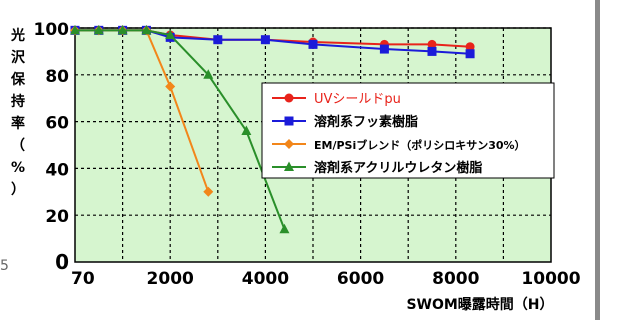  Describe the element at coordinates (265, 279) in the screenshot. I see `x-tick-label: 4000` at that location.